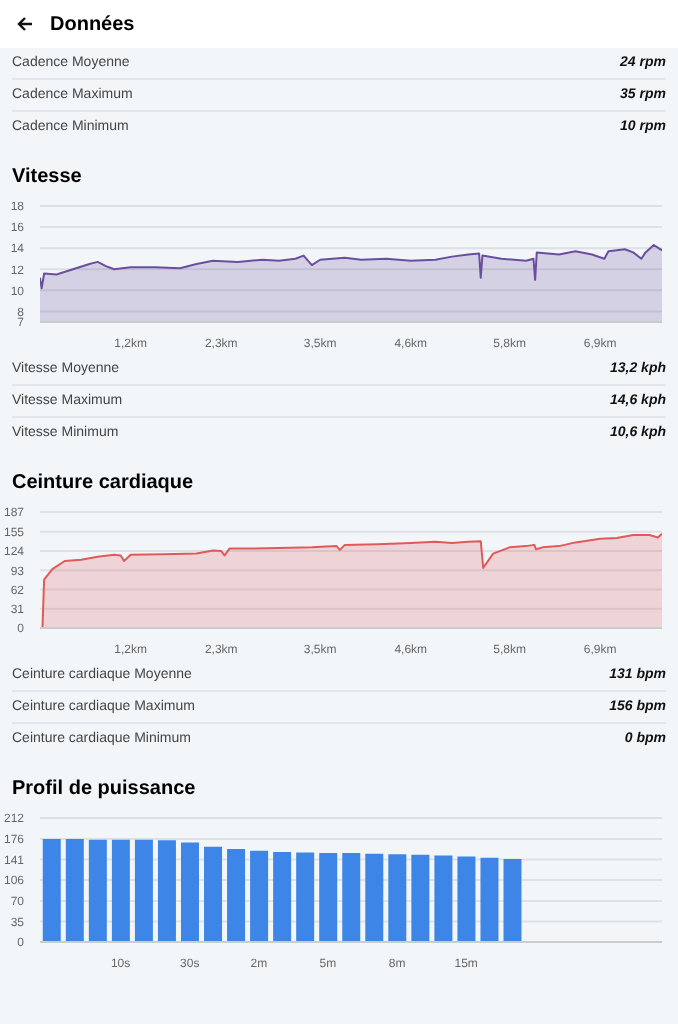 This screenshot has width=678, height=1024. I want to click on text: Données, so click(92, 24).